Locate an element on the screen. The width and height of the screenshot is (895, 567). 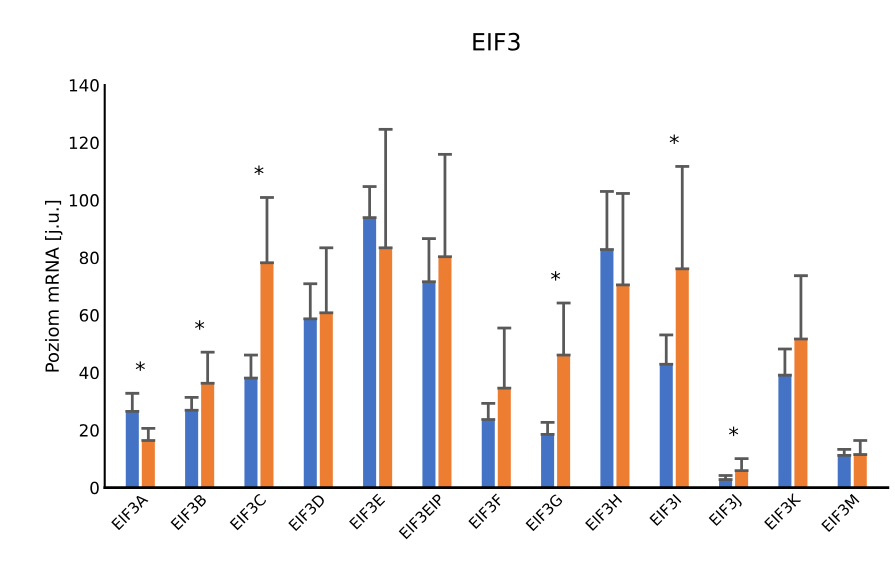
y-tick-label: 140 is located at coordinates (84, 85).